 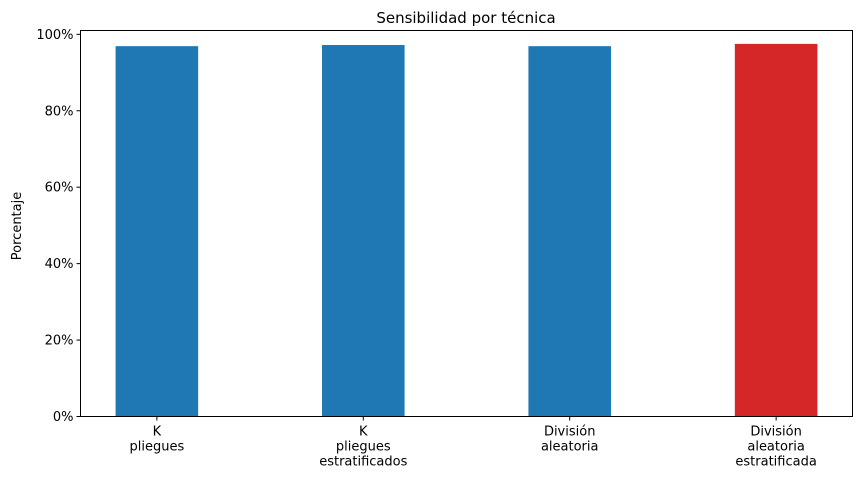 I want to click on y-tick-label: 40%, so click(x=59, y=264).